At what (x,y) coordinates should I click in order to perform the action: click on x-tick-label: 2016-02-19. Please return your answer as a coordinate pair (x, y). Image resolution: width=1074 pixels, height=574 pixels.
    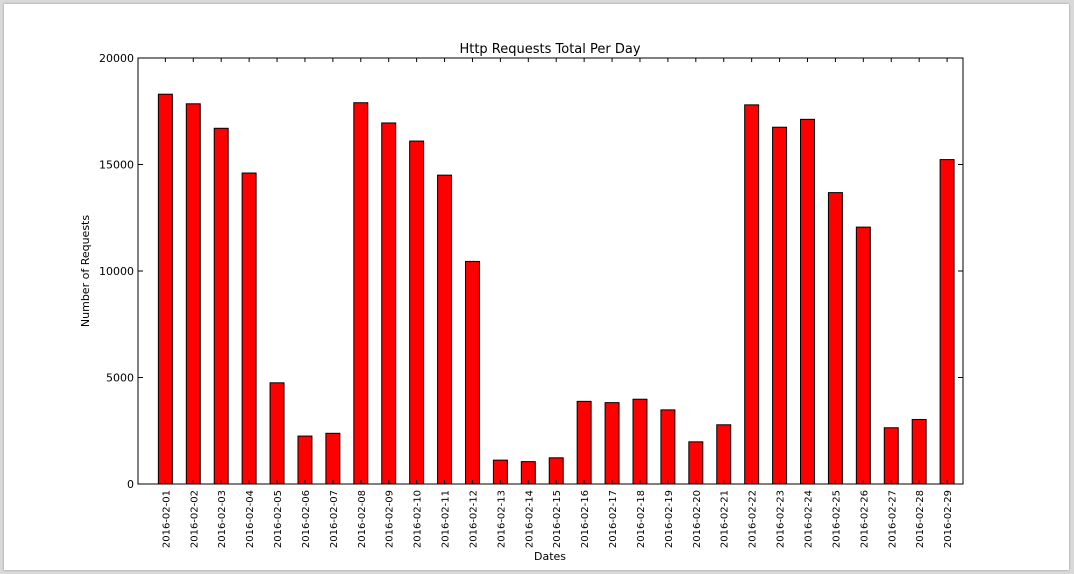
    Looking at the image, I should click on (669, 519).